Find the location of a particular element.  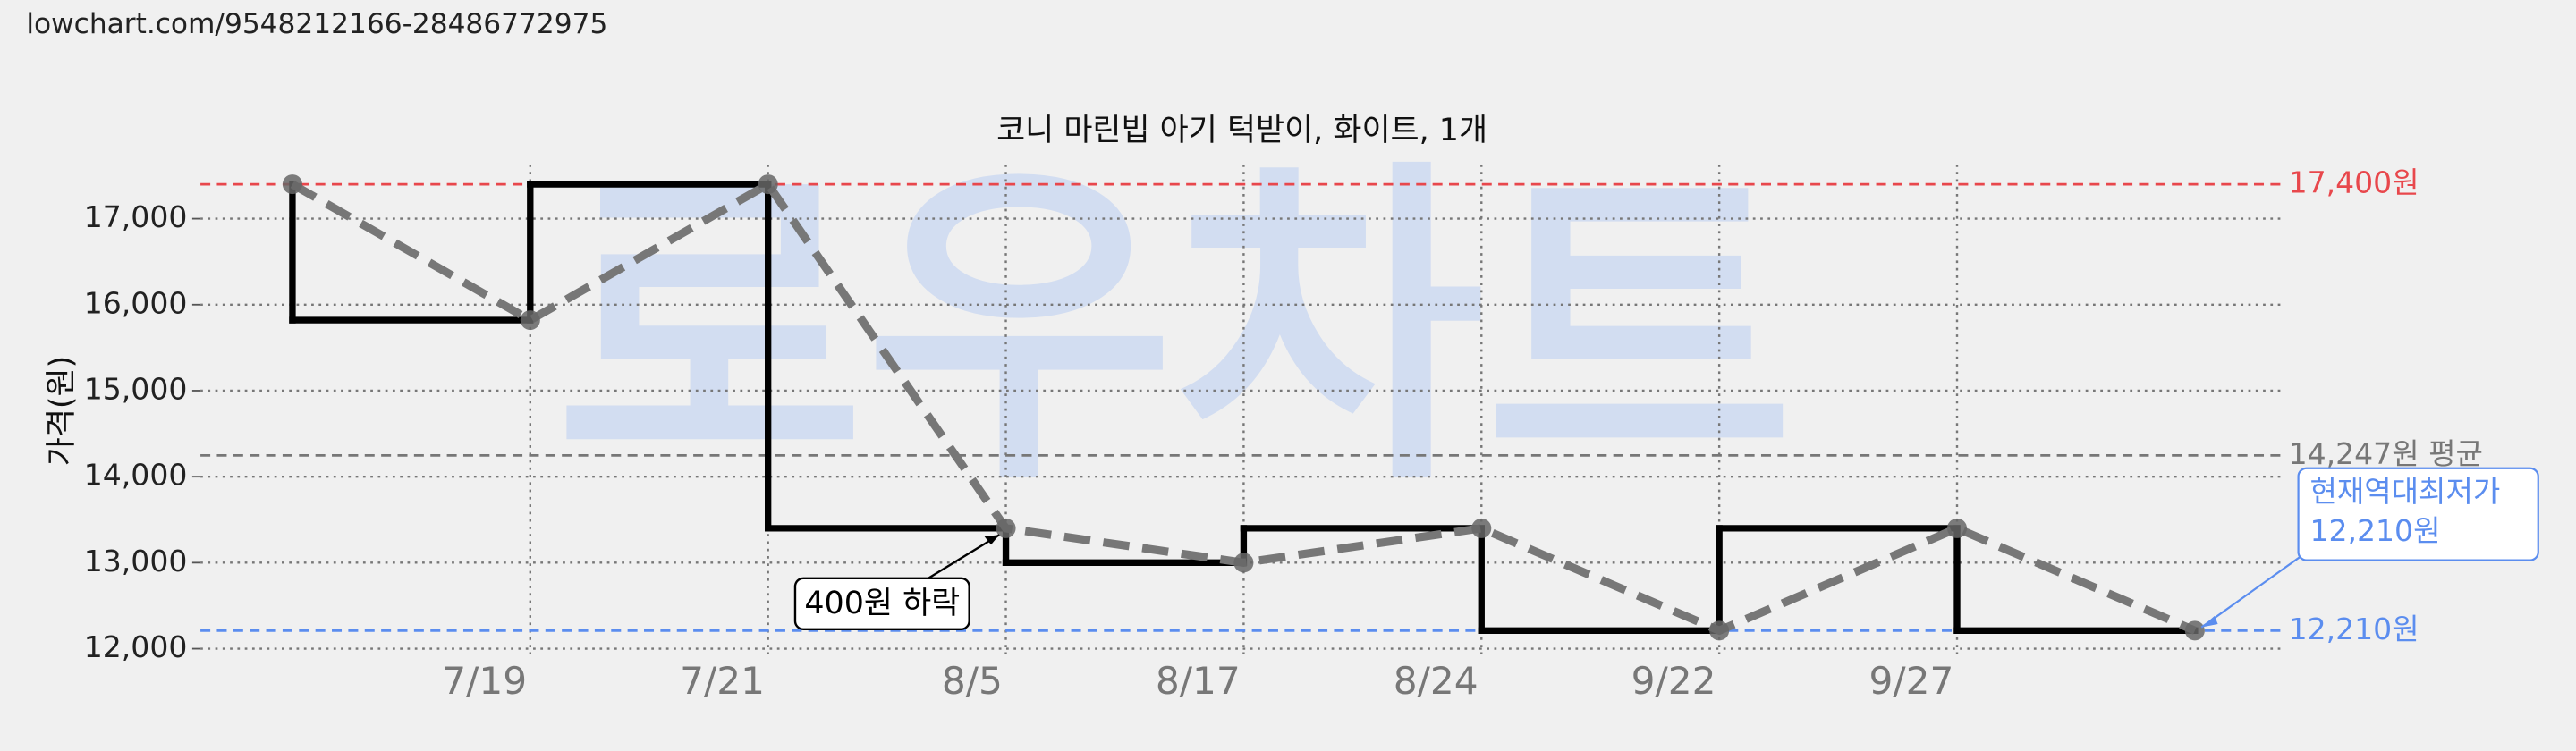

annotation-text: 현재역대최저가 is located at coordinates (2404, 491).